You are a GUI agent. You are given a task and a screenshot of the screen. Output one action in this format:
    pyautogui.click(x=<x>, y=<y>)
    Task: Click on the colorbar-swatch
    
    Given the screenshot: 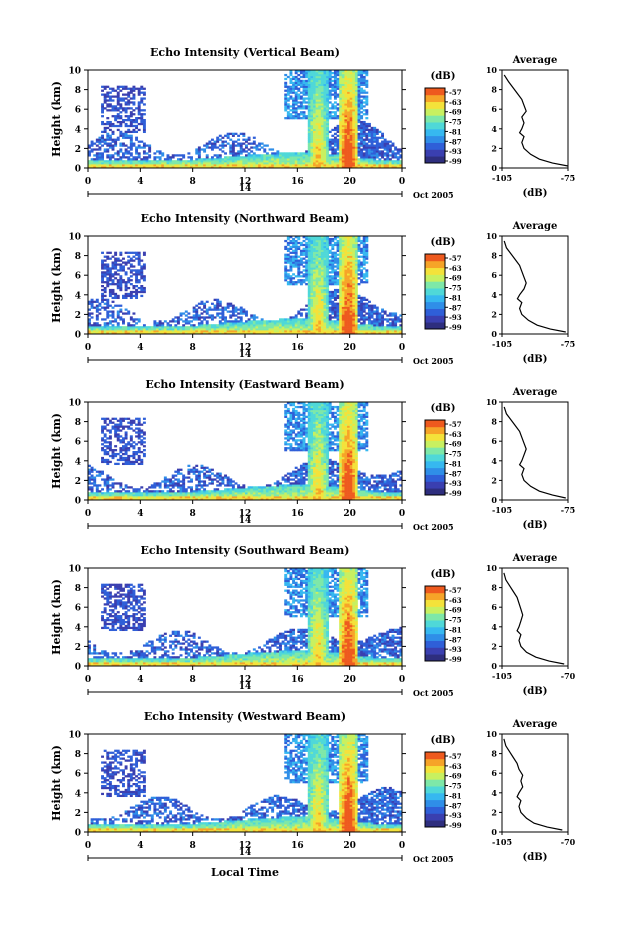 What is the action you would take?
    pyautogui.click(x=435, y=119)
    